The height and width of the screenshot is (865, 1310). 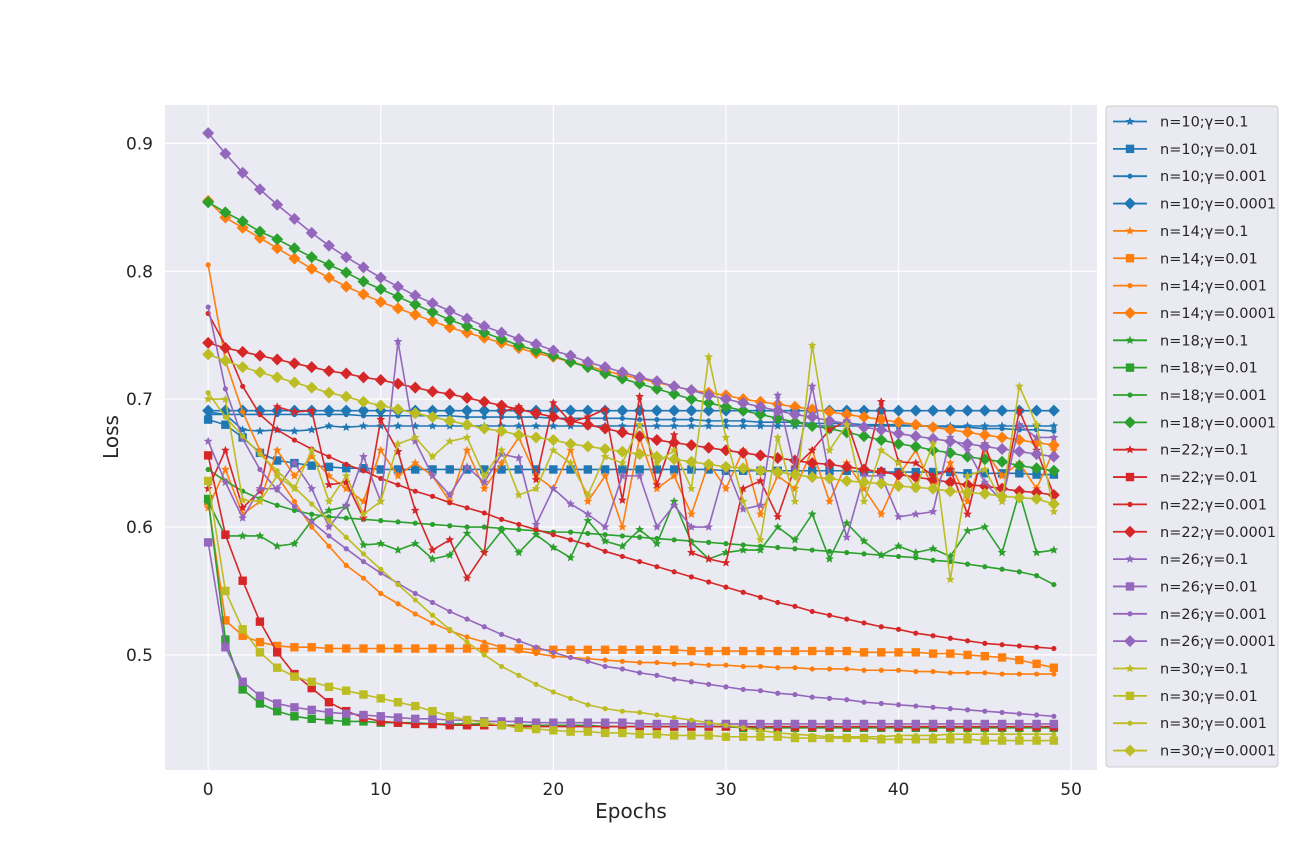 I want to click on legend-entry: n=18;γ=0.0001, so click(x=1194, y=423).